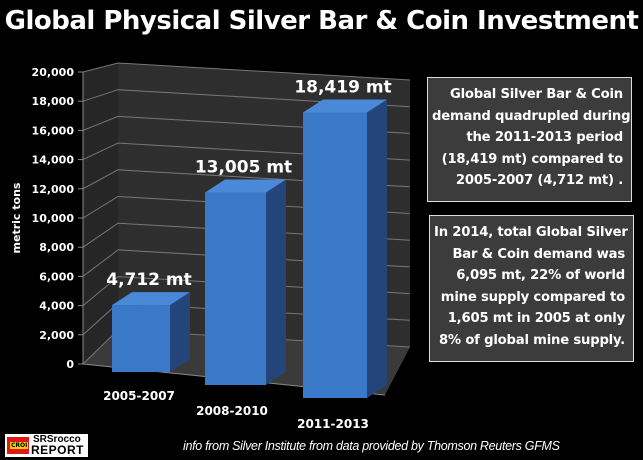 This screenshot has width=643, height=460. I want to click on y-tick-label: 10,000, so click(53, 218).